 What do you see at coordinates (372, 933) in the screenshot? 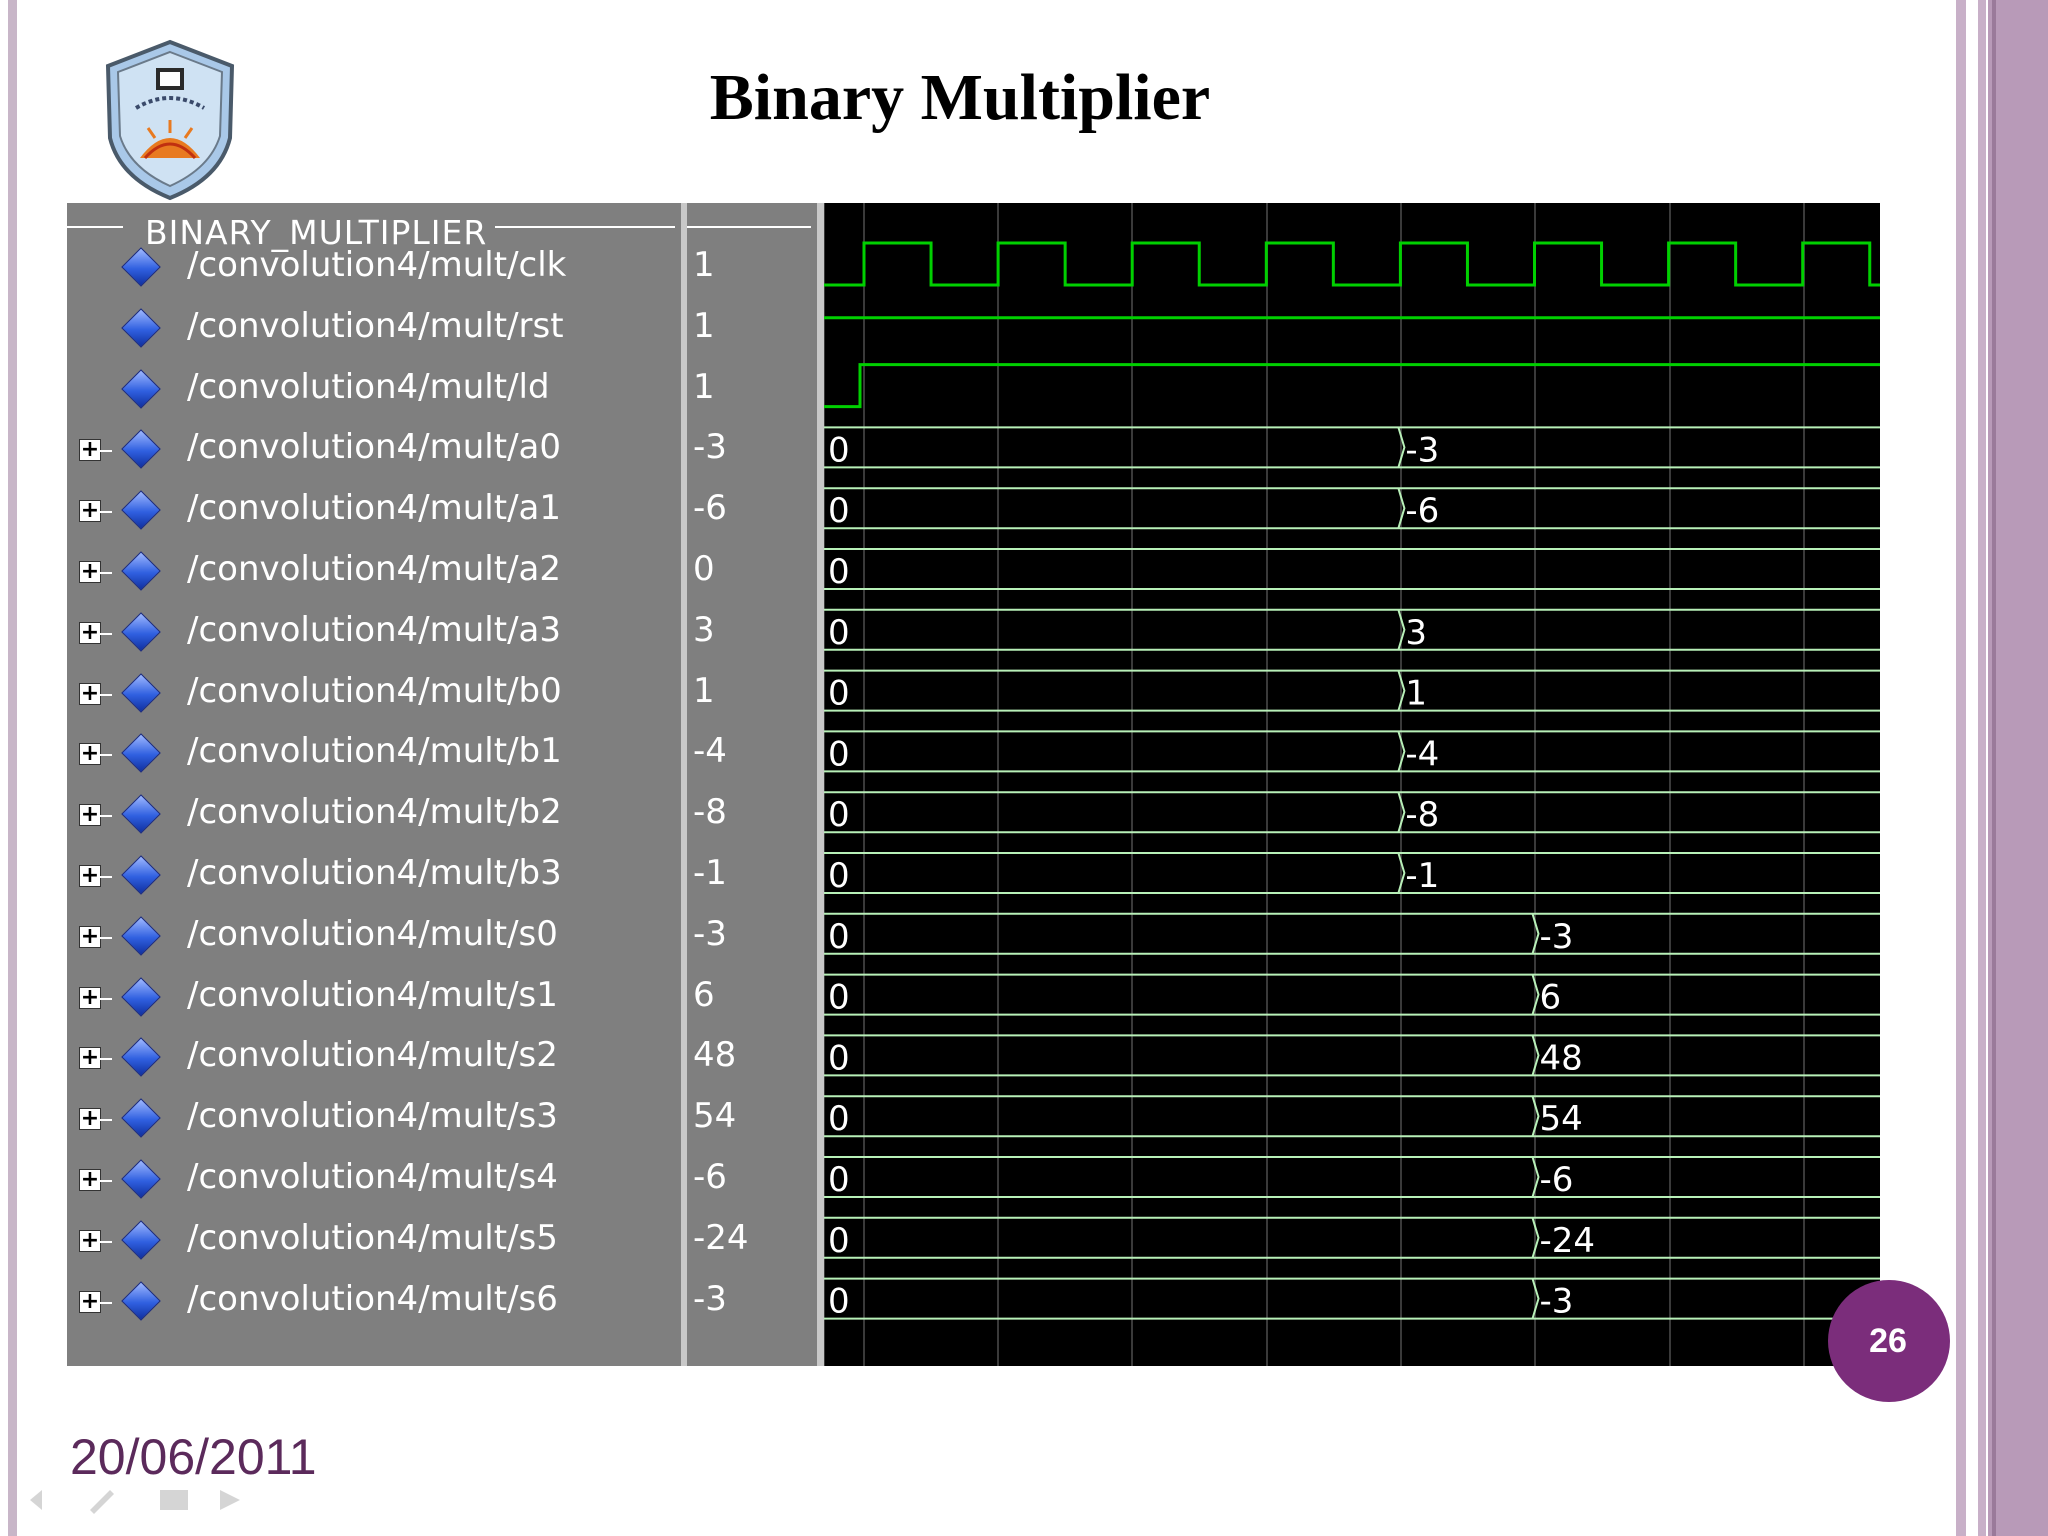
I see `signal-name: /convolution4/mult/s0` at bounding box center [372, 933].